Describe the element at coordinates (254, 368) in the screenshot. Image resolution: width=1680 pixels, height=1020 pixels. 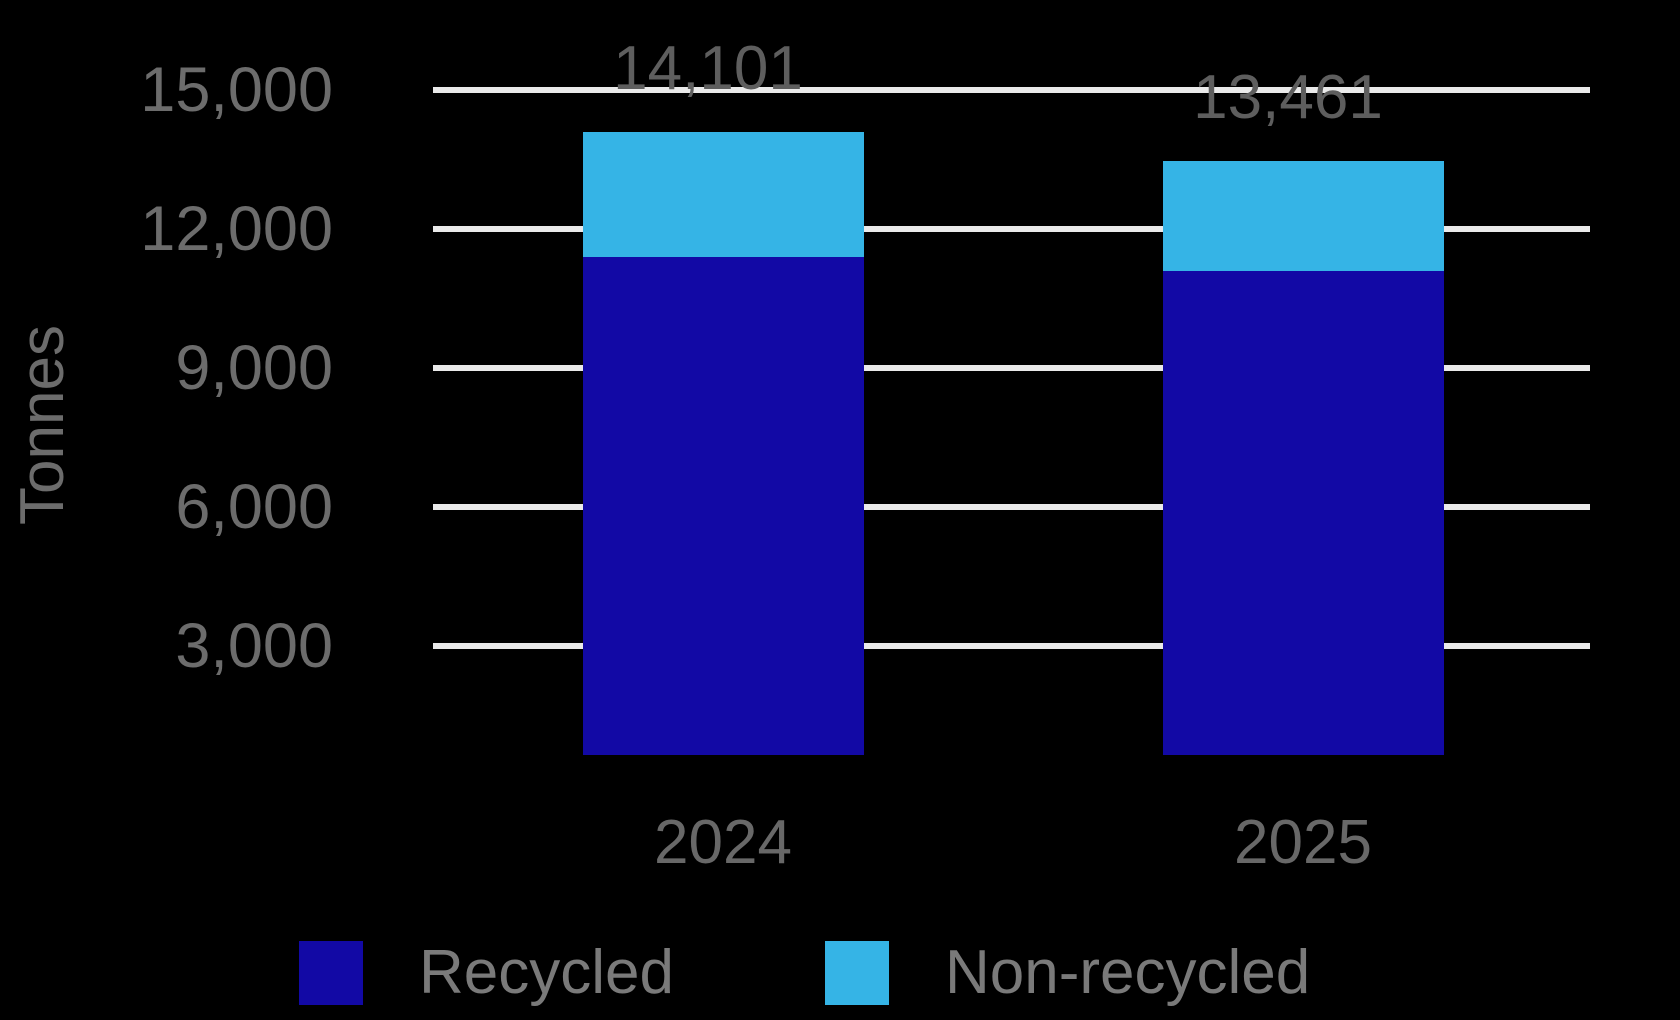
I see `y-tick-label-9000: 9,000` at that location.